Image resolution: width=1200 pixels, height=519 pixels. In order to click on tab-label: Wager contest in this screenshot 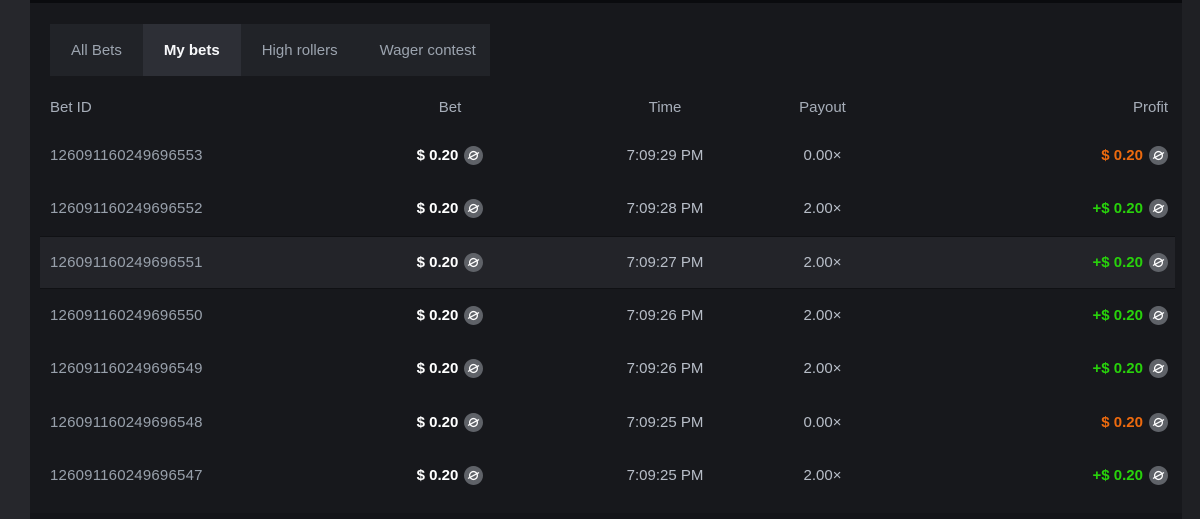, I will do `click(427, 50)`.